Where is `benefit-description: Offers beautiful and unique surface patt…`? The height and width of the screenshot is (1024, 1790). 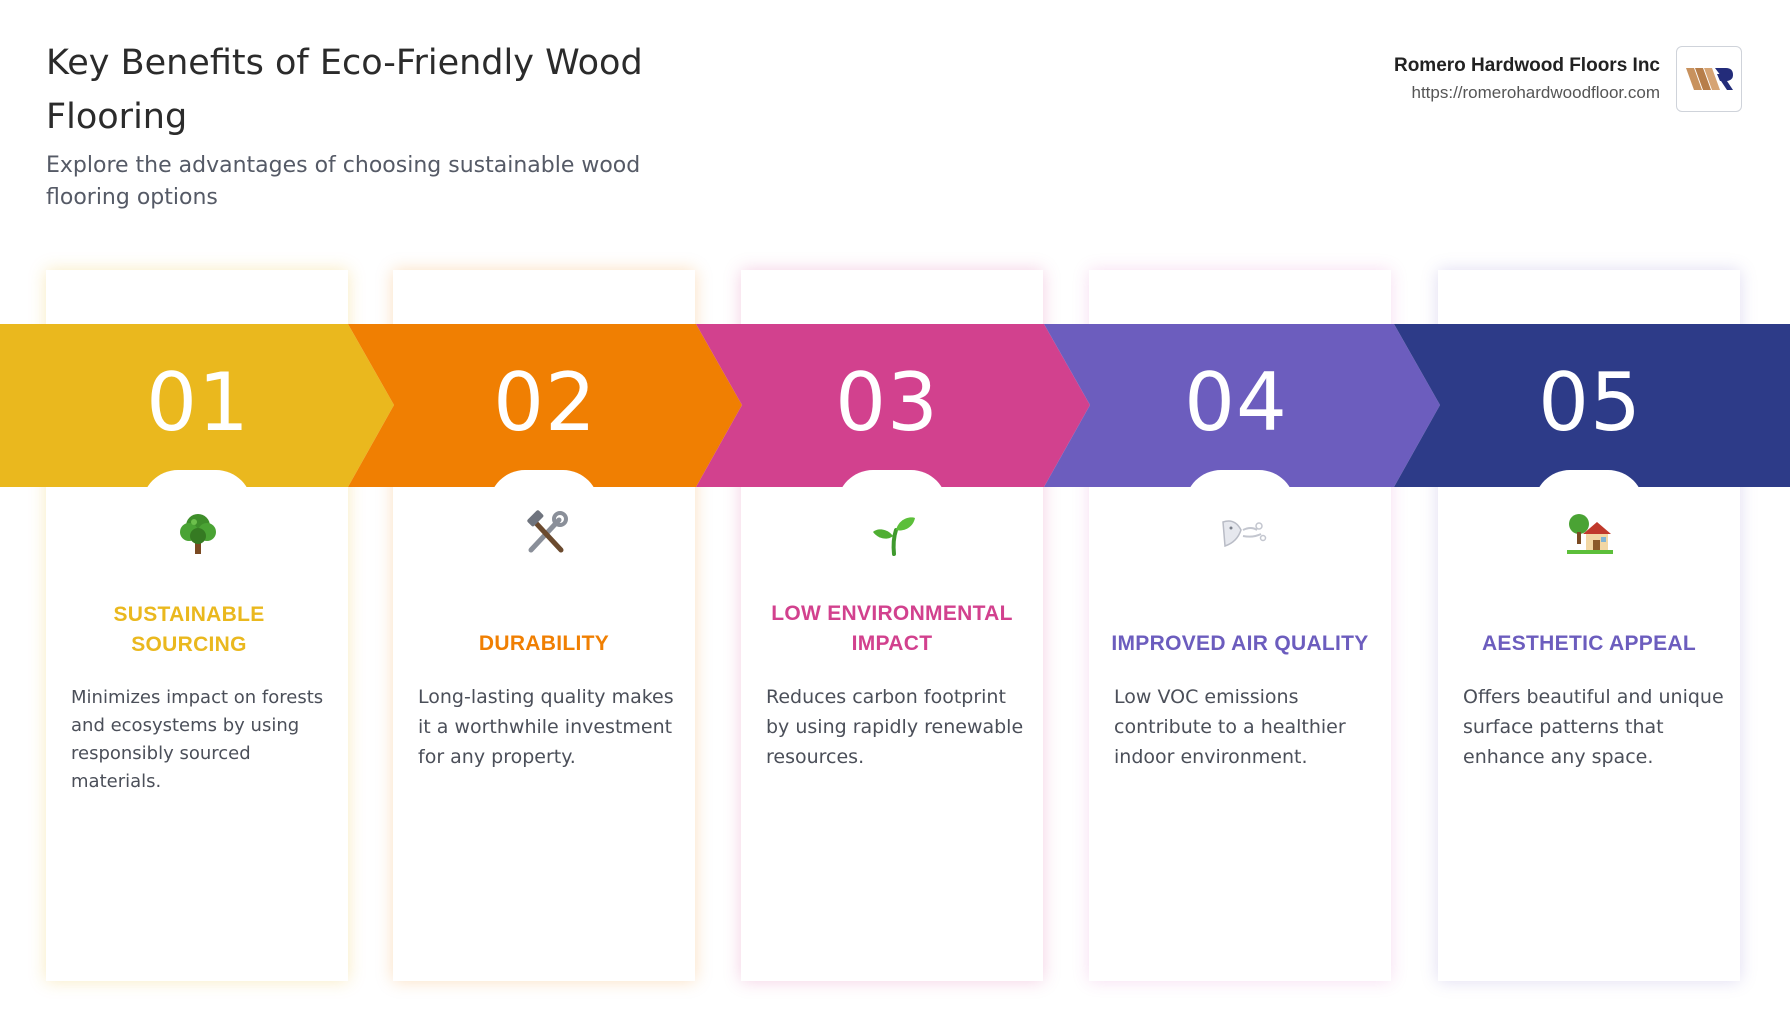 benefit-description: Offers beautiful and unique surface patt… is located at coordinates (1593, 727).